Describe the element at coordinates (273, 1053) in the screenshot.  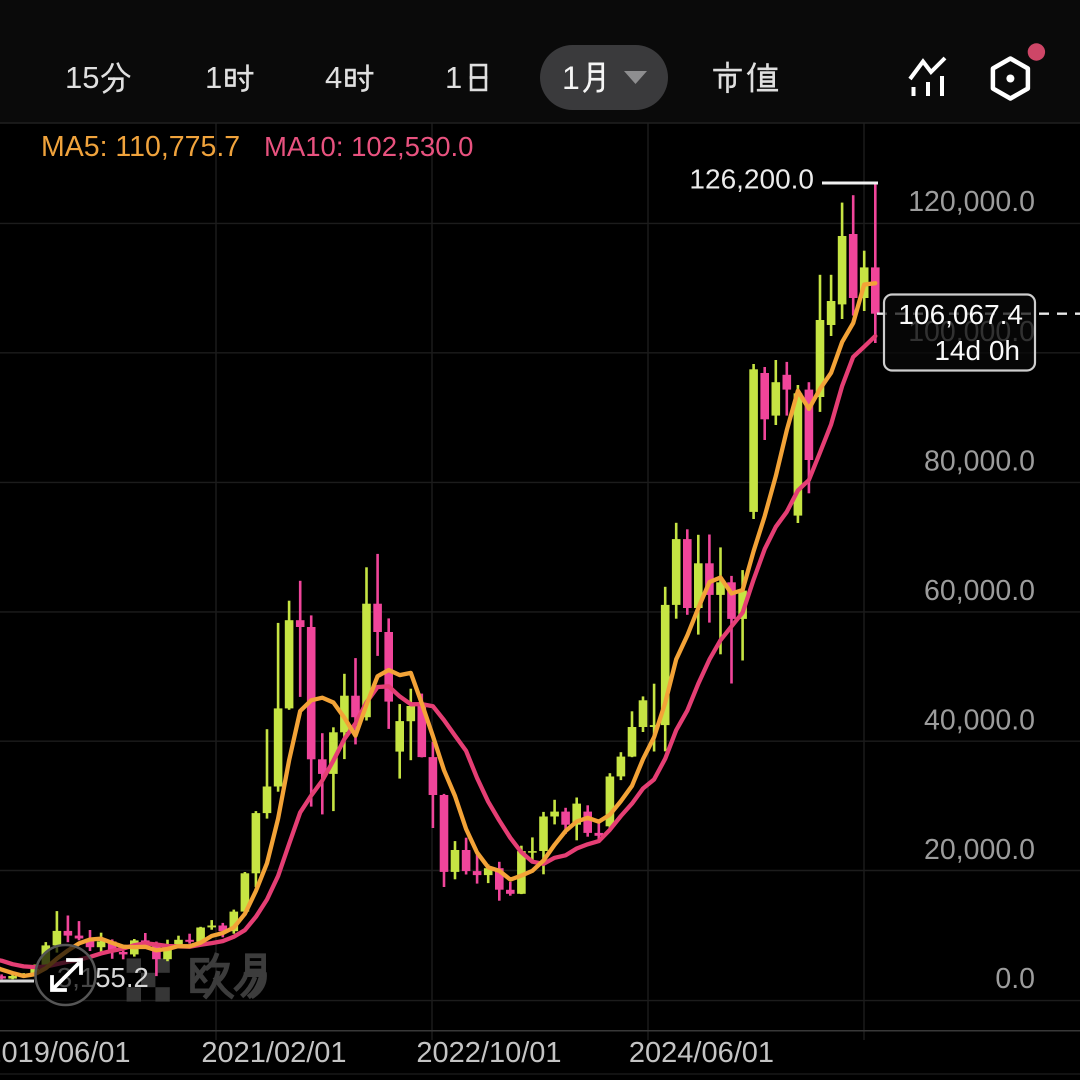
I see `svg-text: 2021/02/01` at that location.